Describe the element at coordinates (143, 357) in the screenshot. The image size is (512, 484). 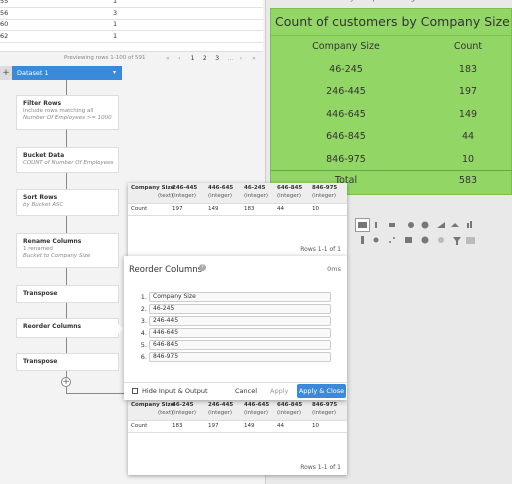
I see `item-number: 6.` at that location.